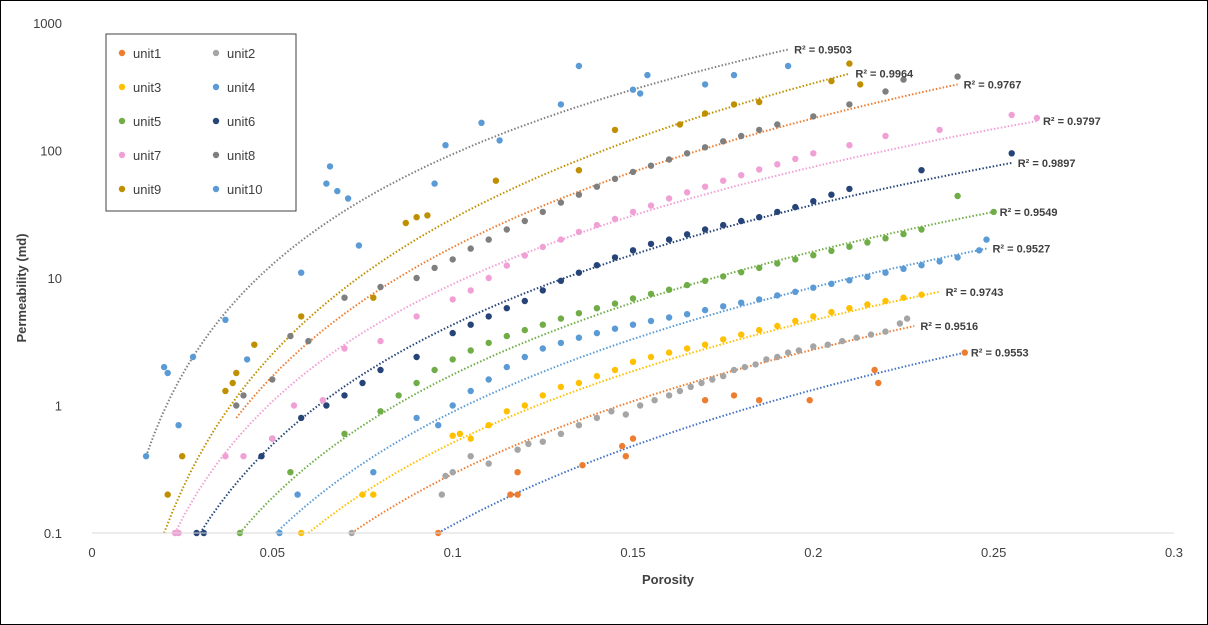 The image size is (1208, 625). What do you see at coordinates (216, 87) in the screenshot?
I see `legend-marker-unit4` at bounding box center [216, 87].